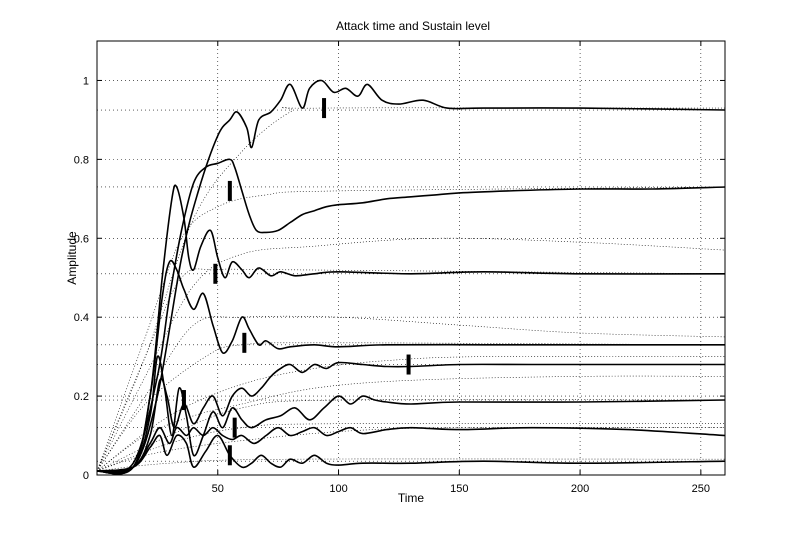 The width and height of the screenshot is (800, 534). I want to click on x-tick-label: 250, so click(701, 489).